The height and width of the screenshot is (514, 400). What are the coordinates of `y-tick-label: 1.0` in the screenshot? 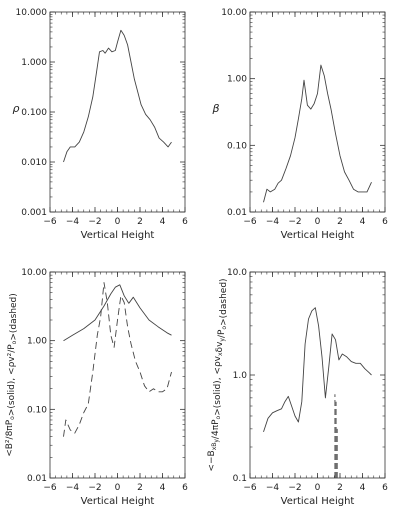 It's located at (240, 376).